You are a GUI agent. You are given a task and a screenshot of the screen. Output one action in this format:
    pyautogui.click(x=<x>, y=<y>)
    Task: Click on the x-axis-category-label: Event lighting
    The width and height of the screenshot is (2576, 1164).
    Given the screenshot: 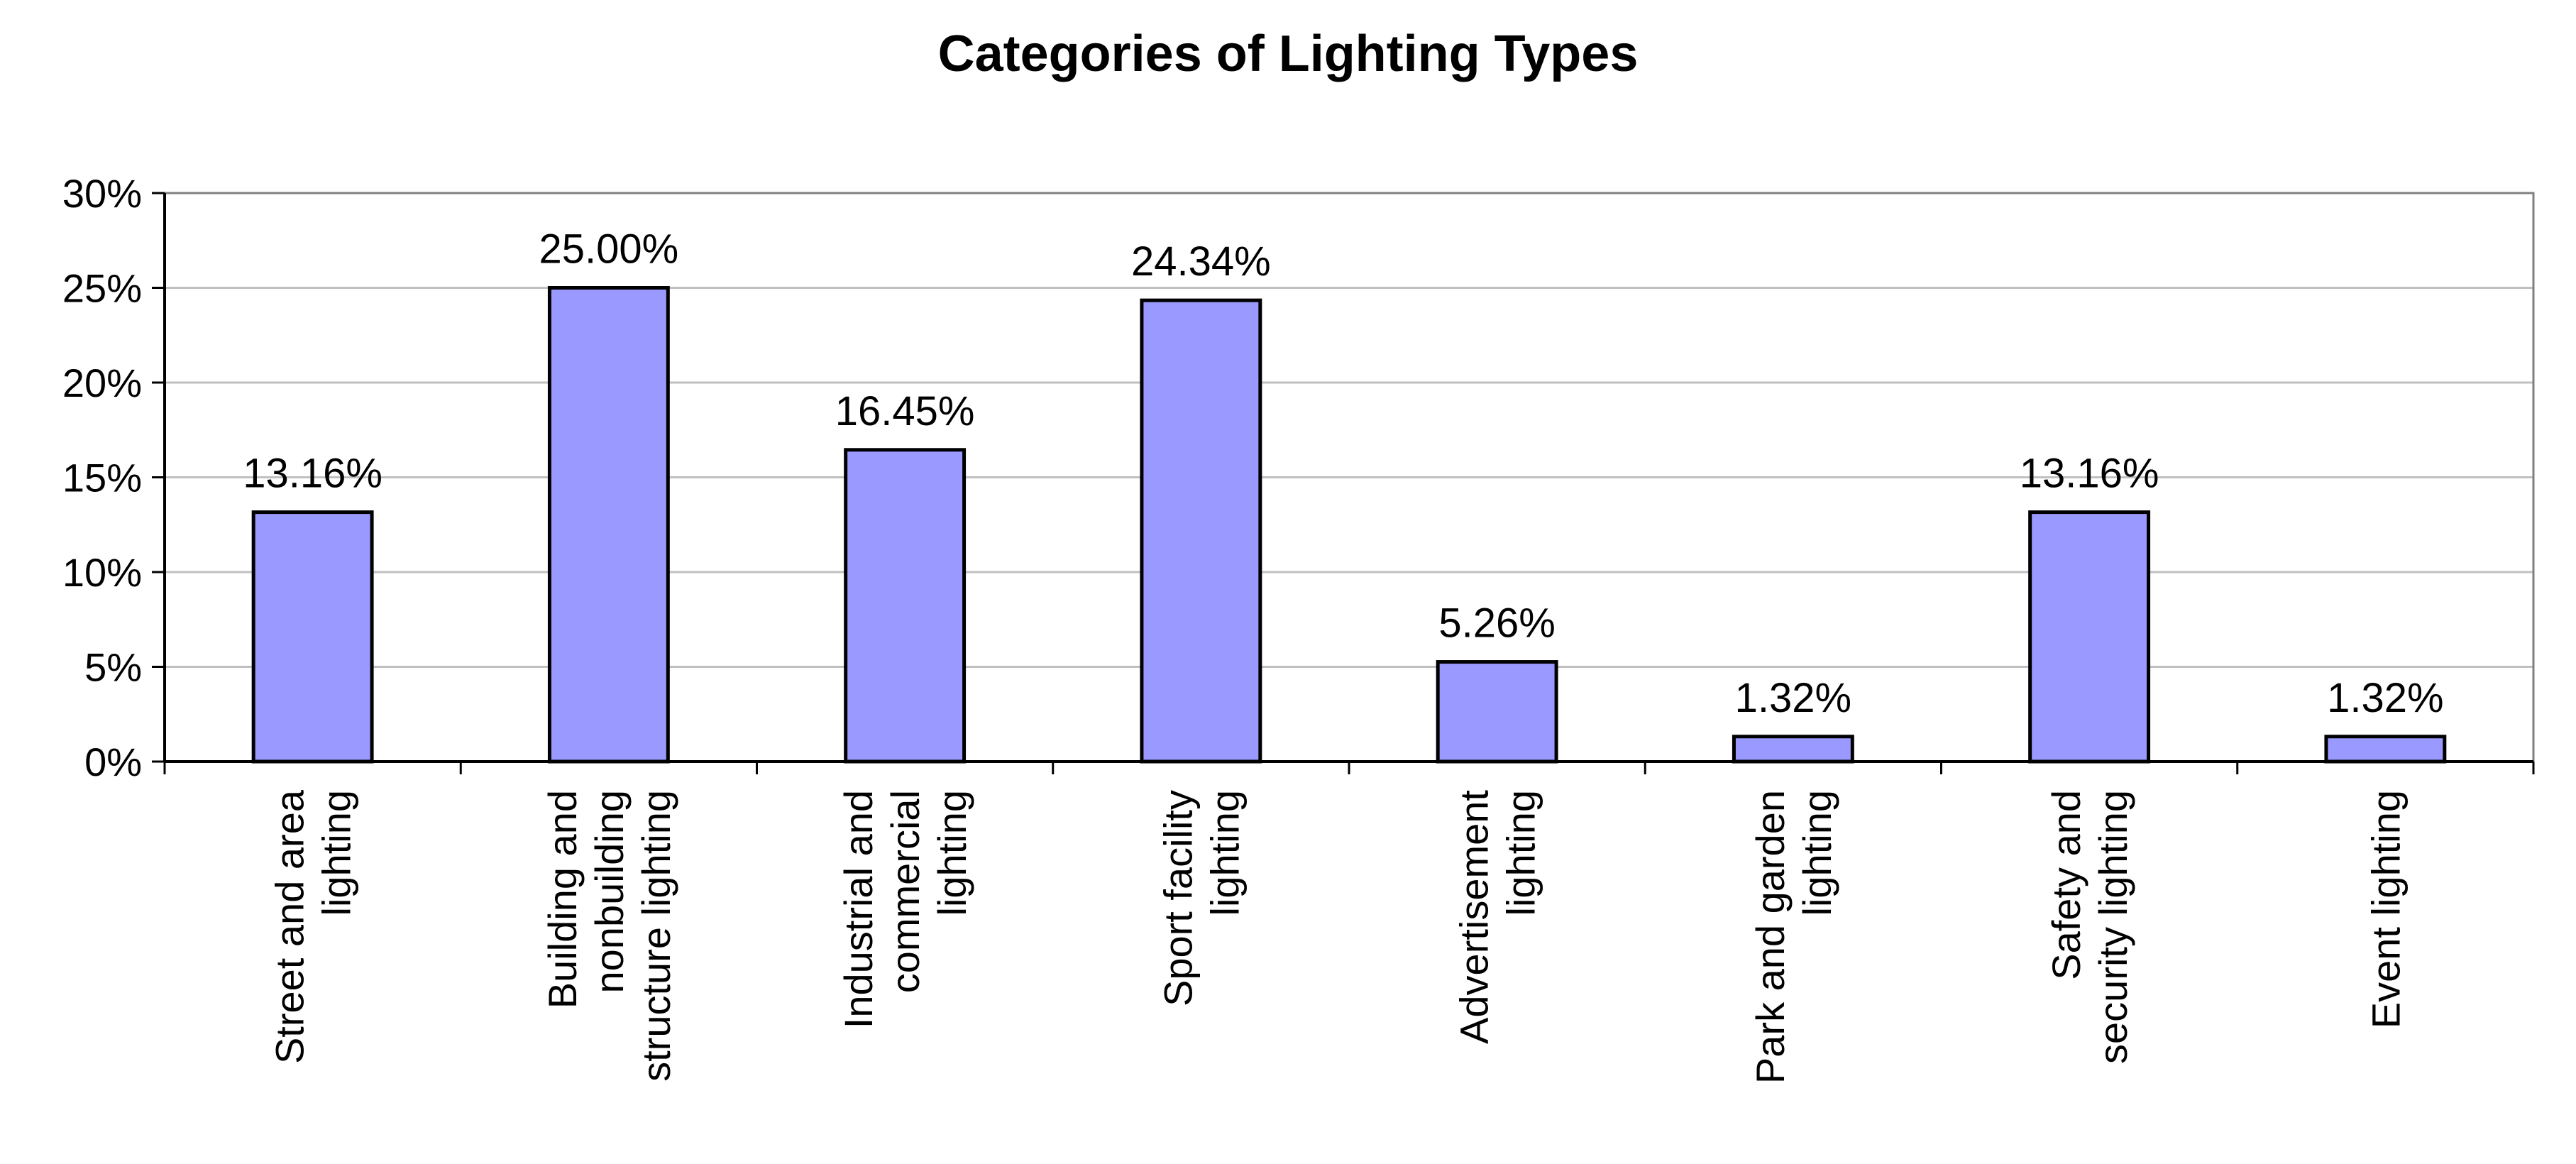 What is the action you would take?
    pyautogui.click(x=2385, y=909)
    